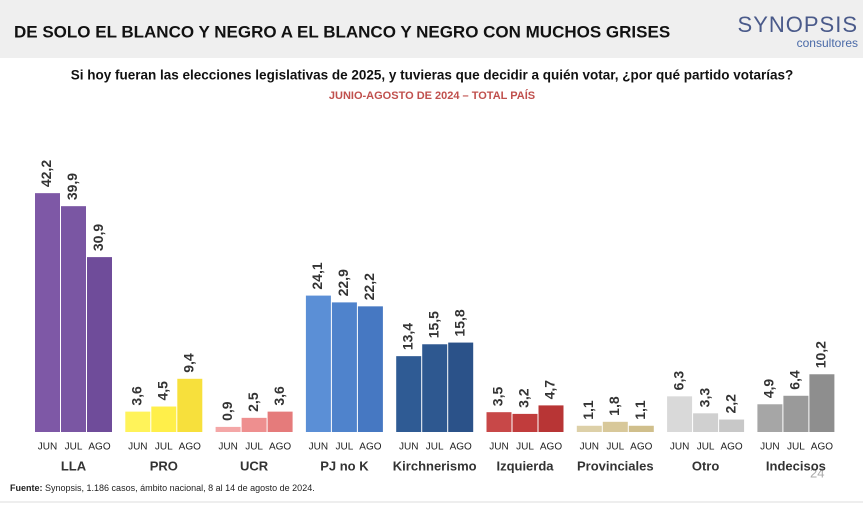 Image resolution: width=863 pixels, height=507 pixels. I want to click on value-label: 24,1, so click(317, 275).